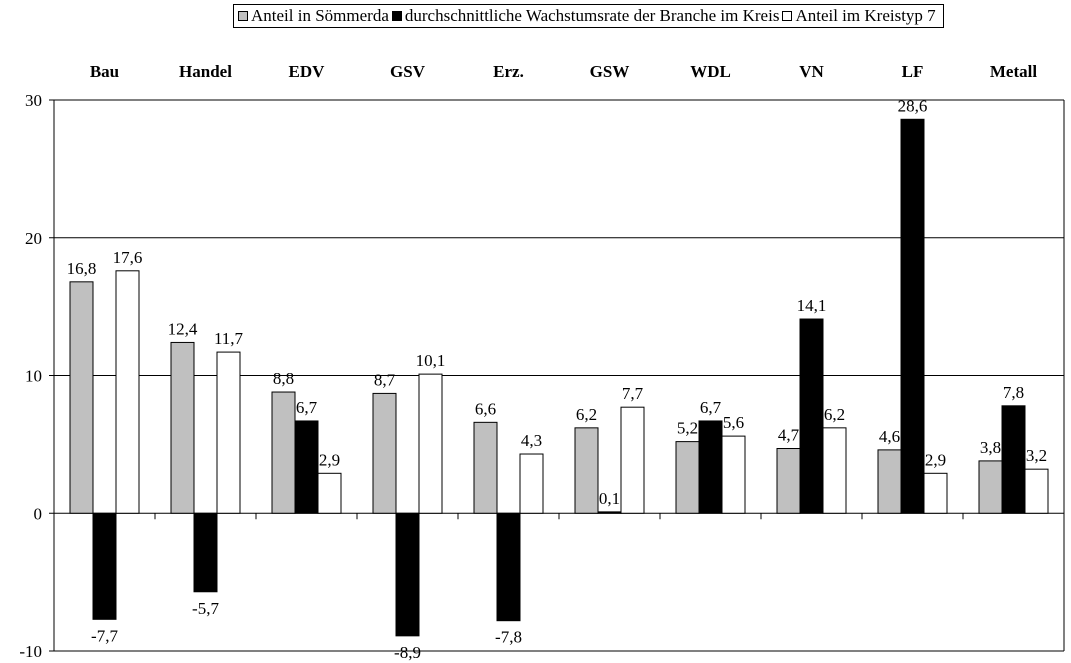 This screenshot has width=1071, height=663. I want to click on data-label: 7,8, so click(1013, 392).